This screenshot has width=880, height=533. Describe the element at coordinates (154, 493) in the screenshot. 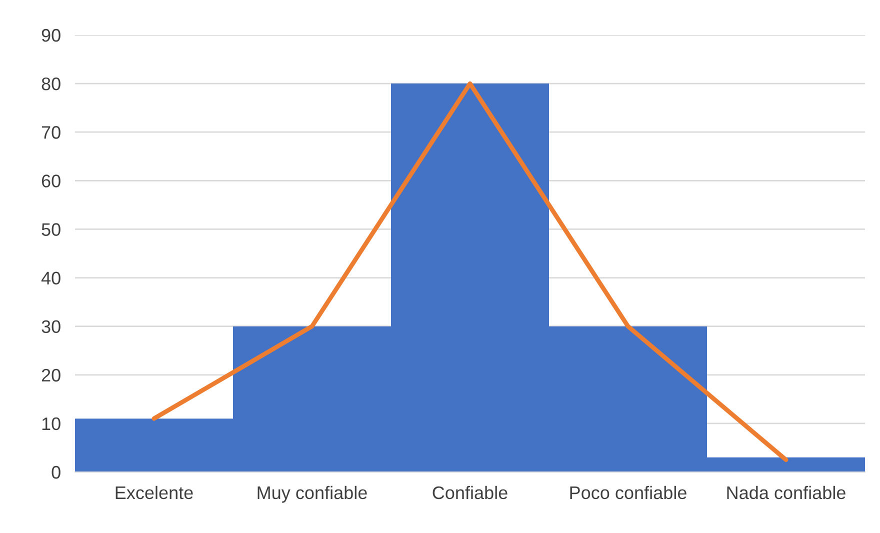

I see `x-tick-label: Excelente` at that location.